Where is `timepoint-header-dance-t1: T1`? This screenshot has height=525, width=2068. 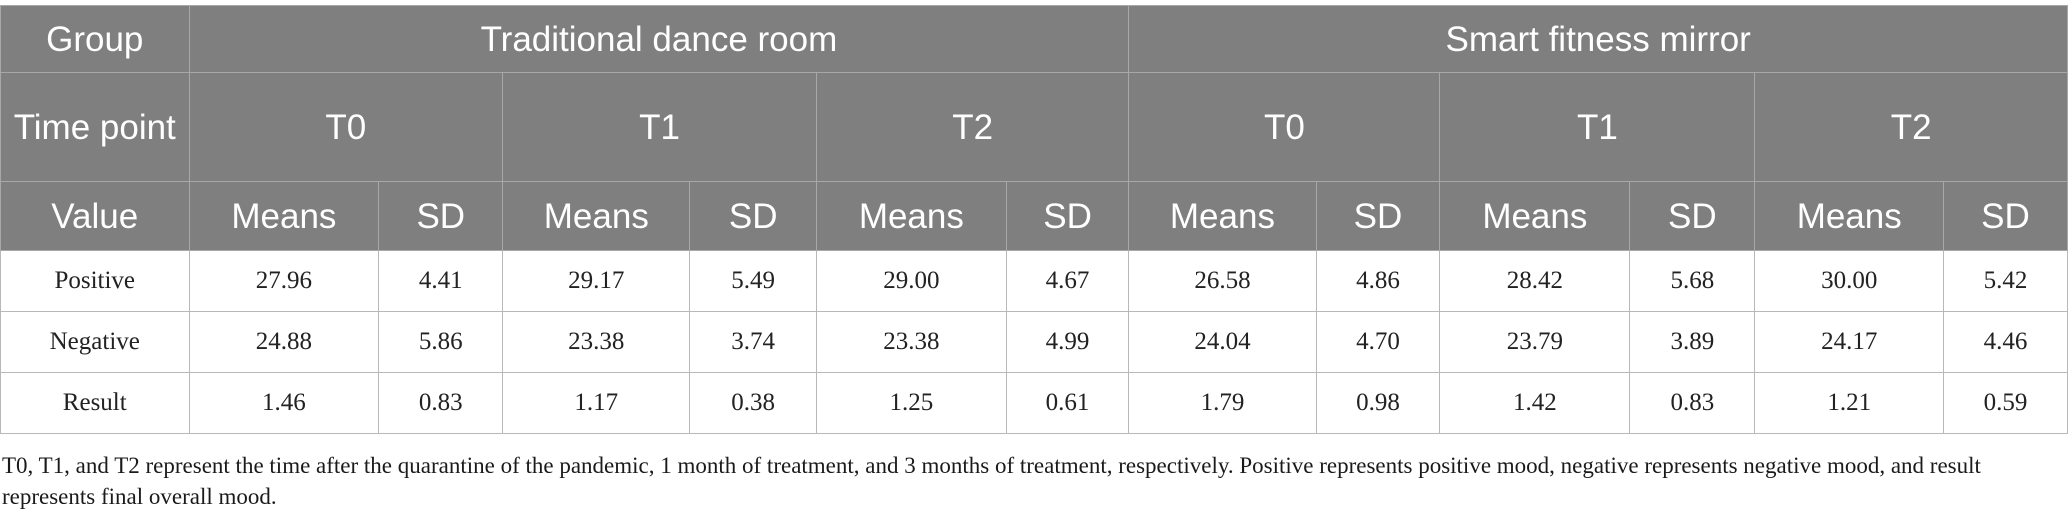
timepoint-header-dance-t1: T1 is located at coordinates (659, 127).